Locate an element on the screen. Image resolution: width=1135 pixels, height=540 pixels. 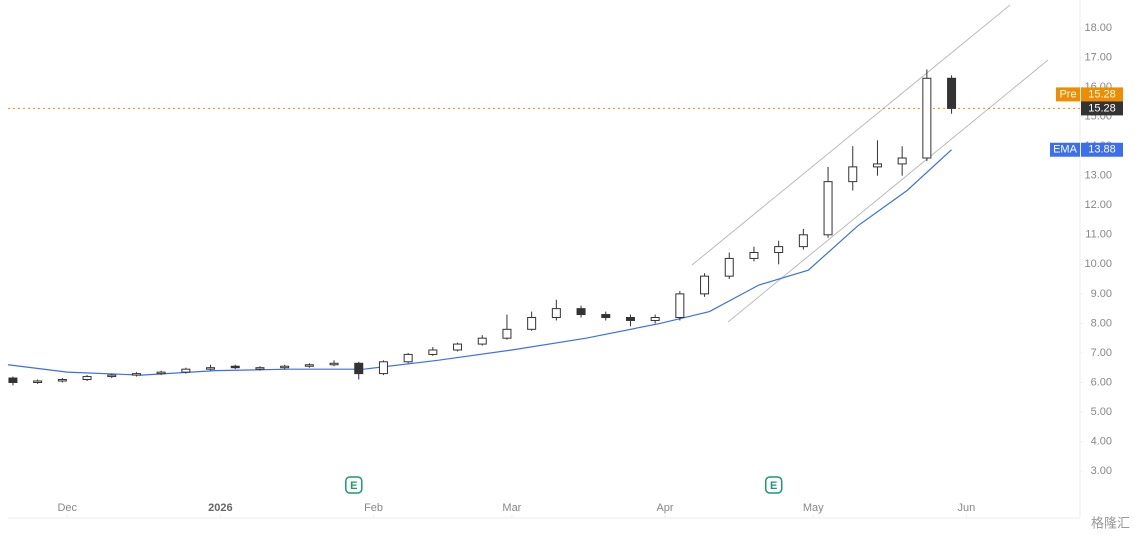
last-price-bg is located at coordinates (1102, 108).